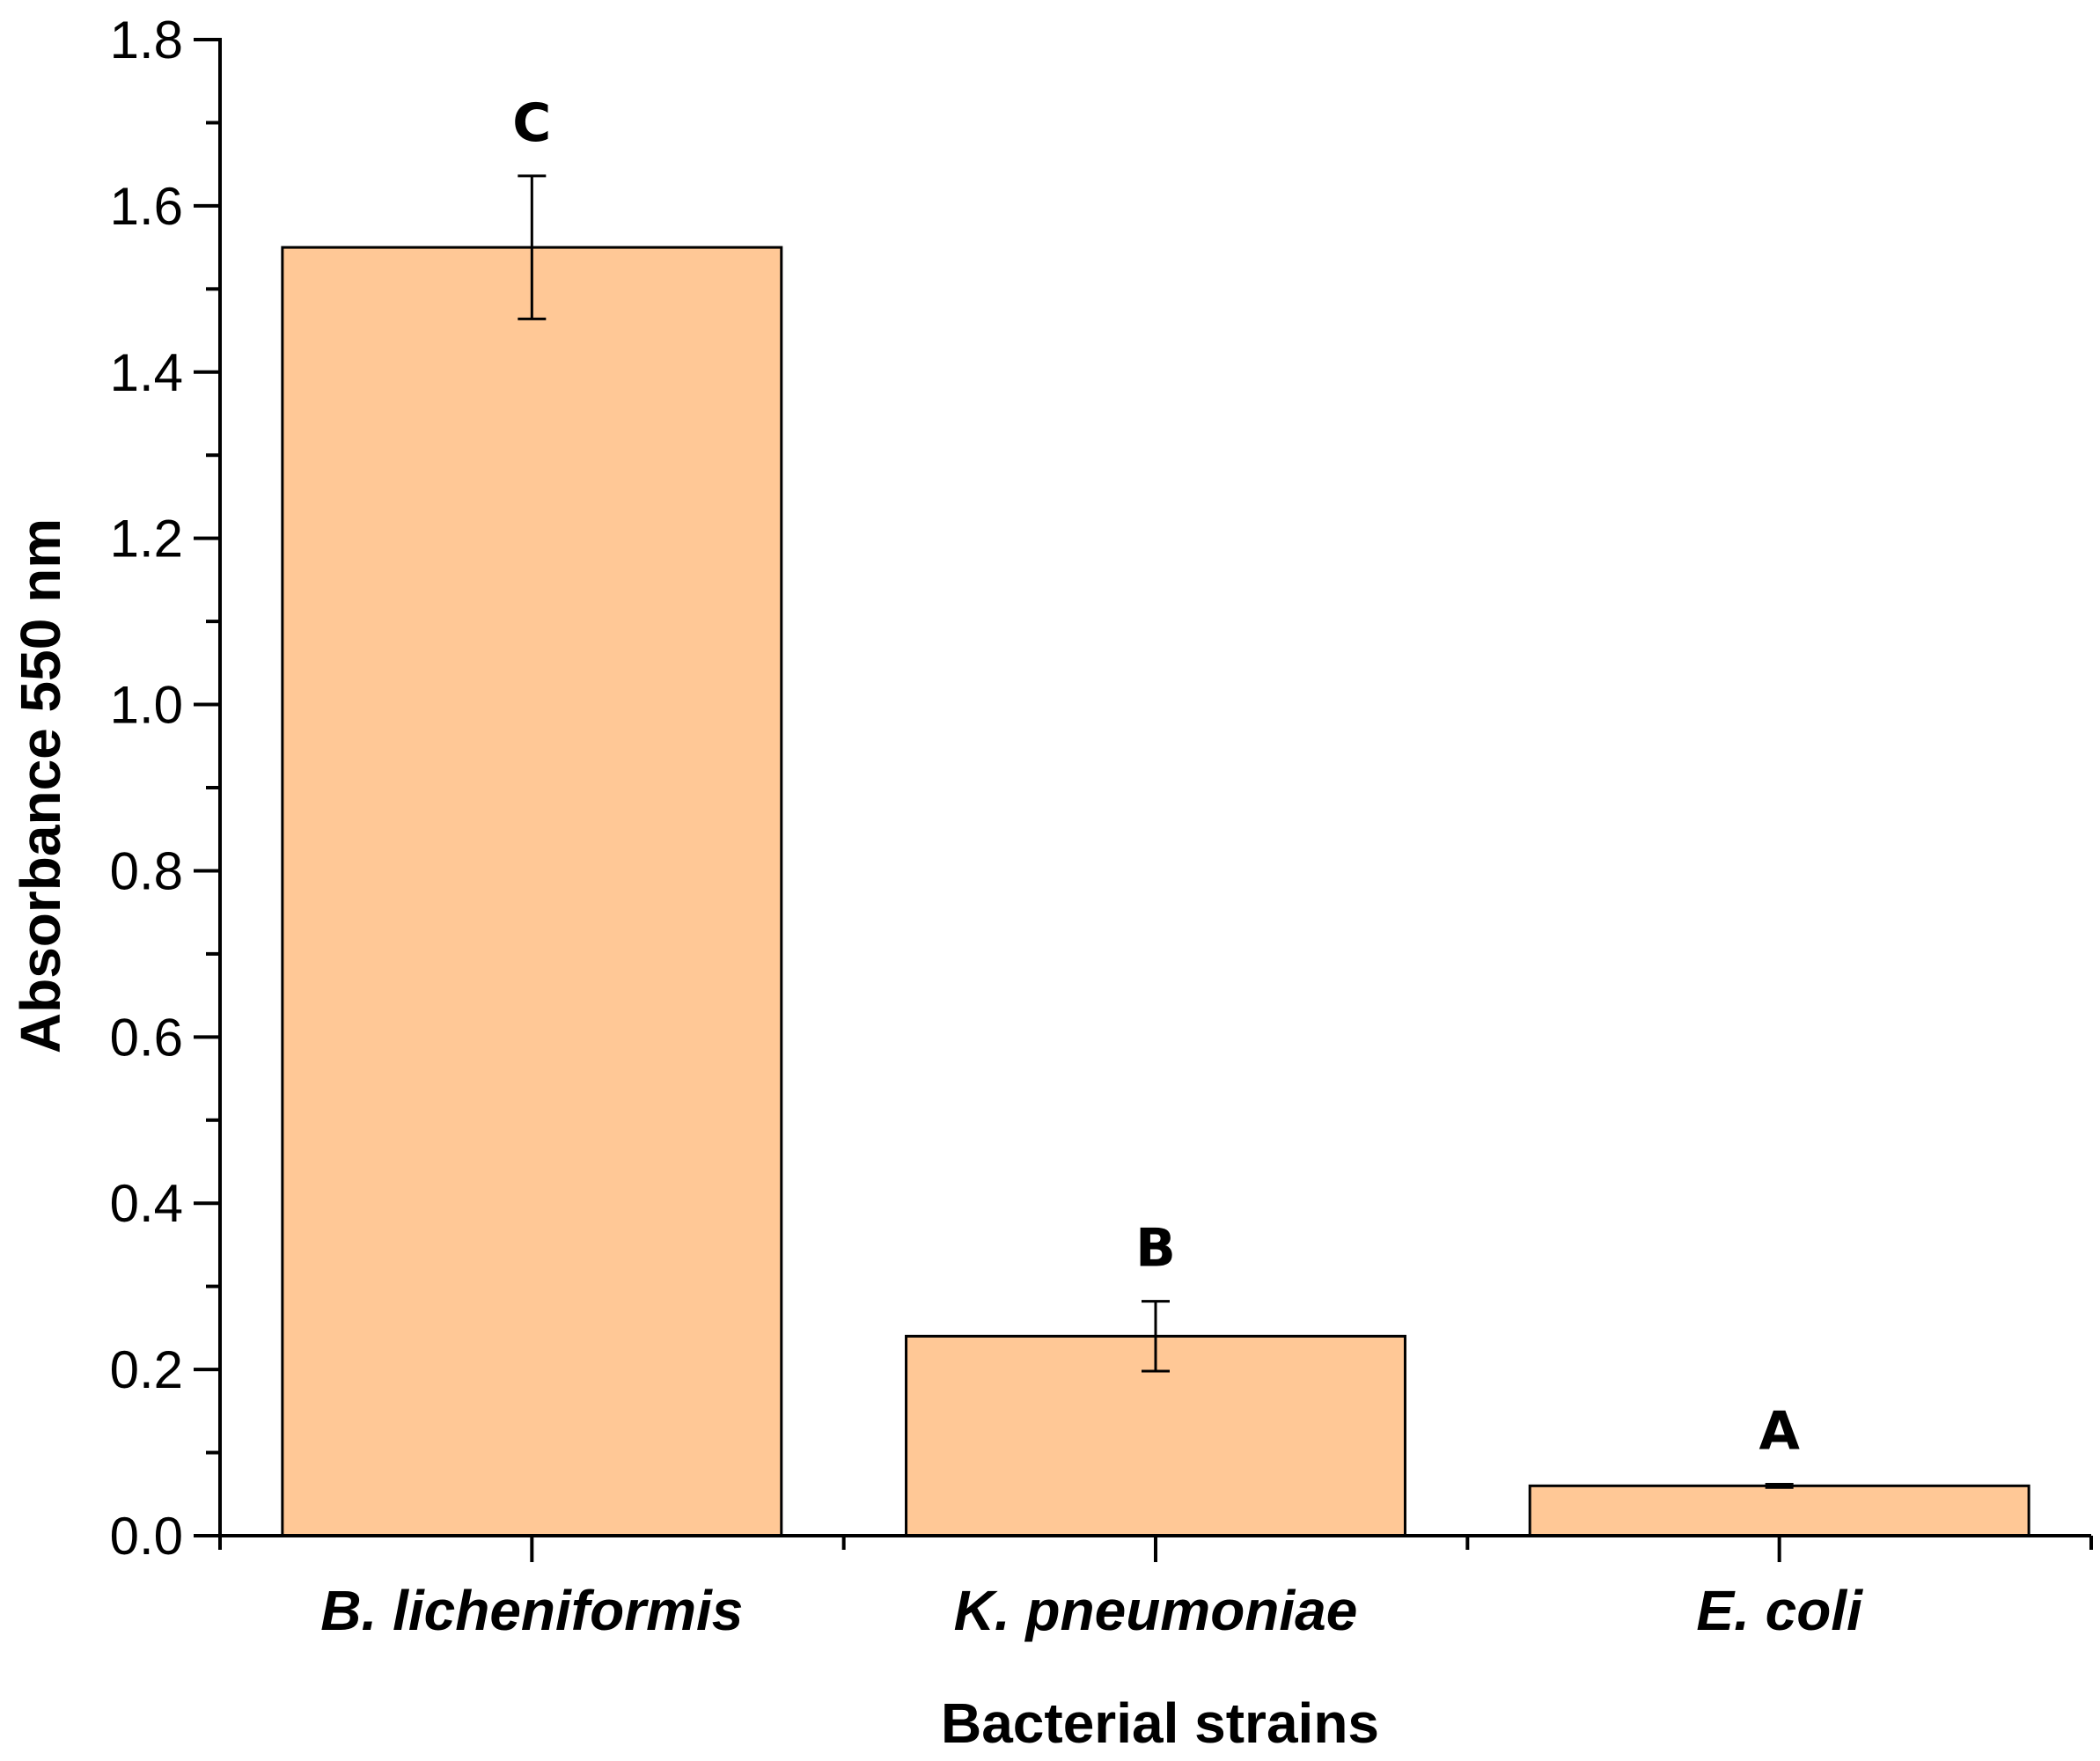 The width and height of the screenshot is (2100, 1761). Describe the element at coordinates (1779, 1511) in the screenshot. I see `bar` at that location.